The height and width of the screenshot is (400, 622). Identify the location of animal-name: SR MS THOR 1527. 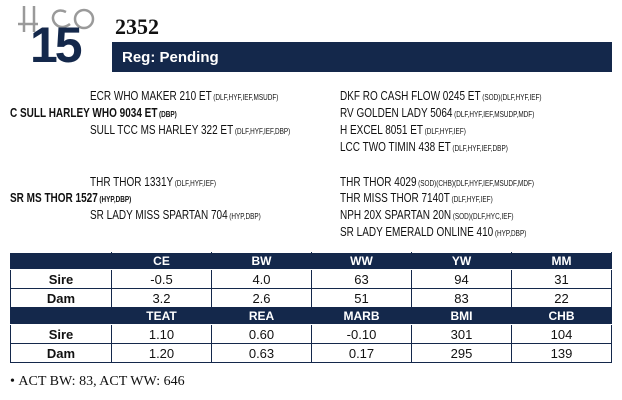
(54, 198).